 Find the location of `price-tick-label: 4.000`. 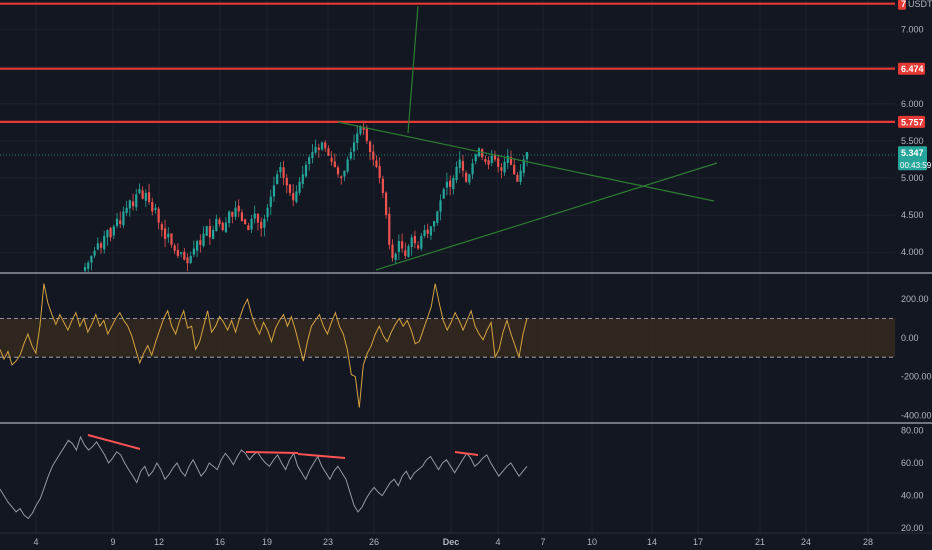

price-tick-label: 4.000 is located at coordinates (912, 252).